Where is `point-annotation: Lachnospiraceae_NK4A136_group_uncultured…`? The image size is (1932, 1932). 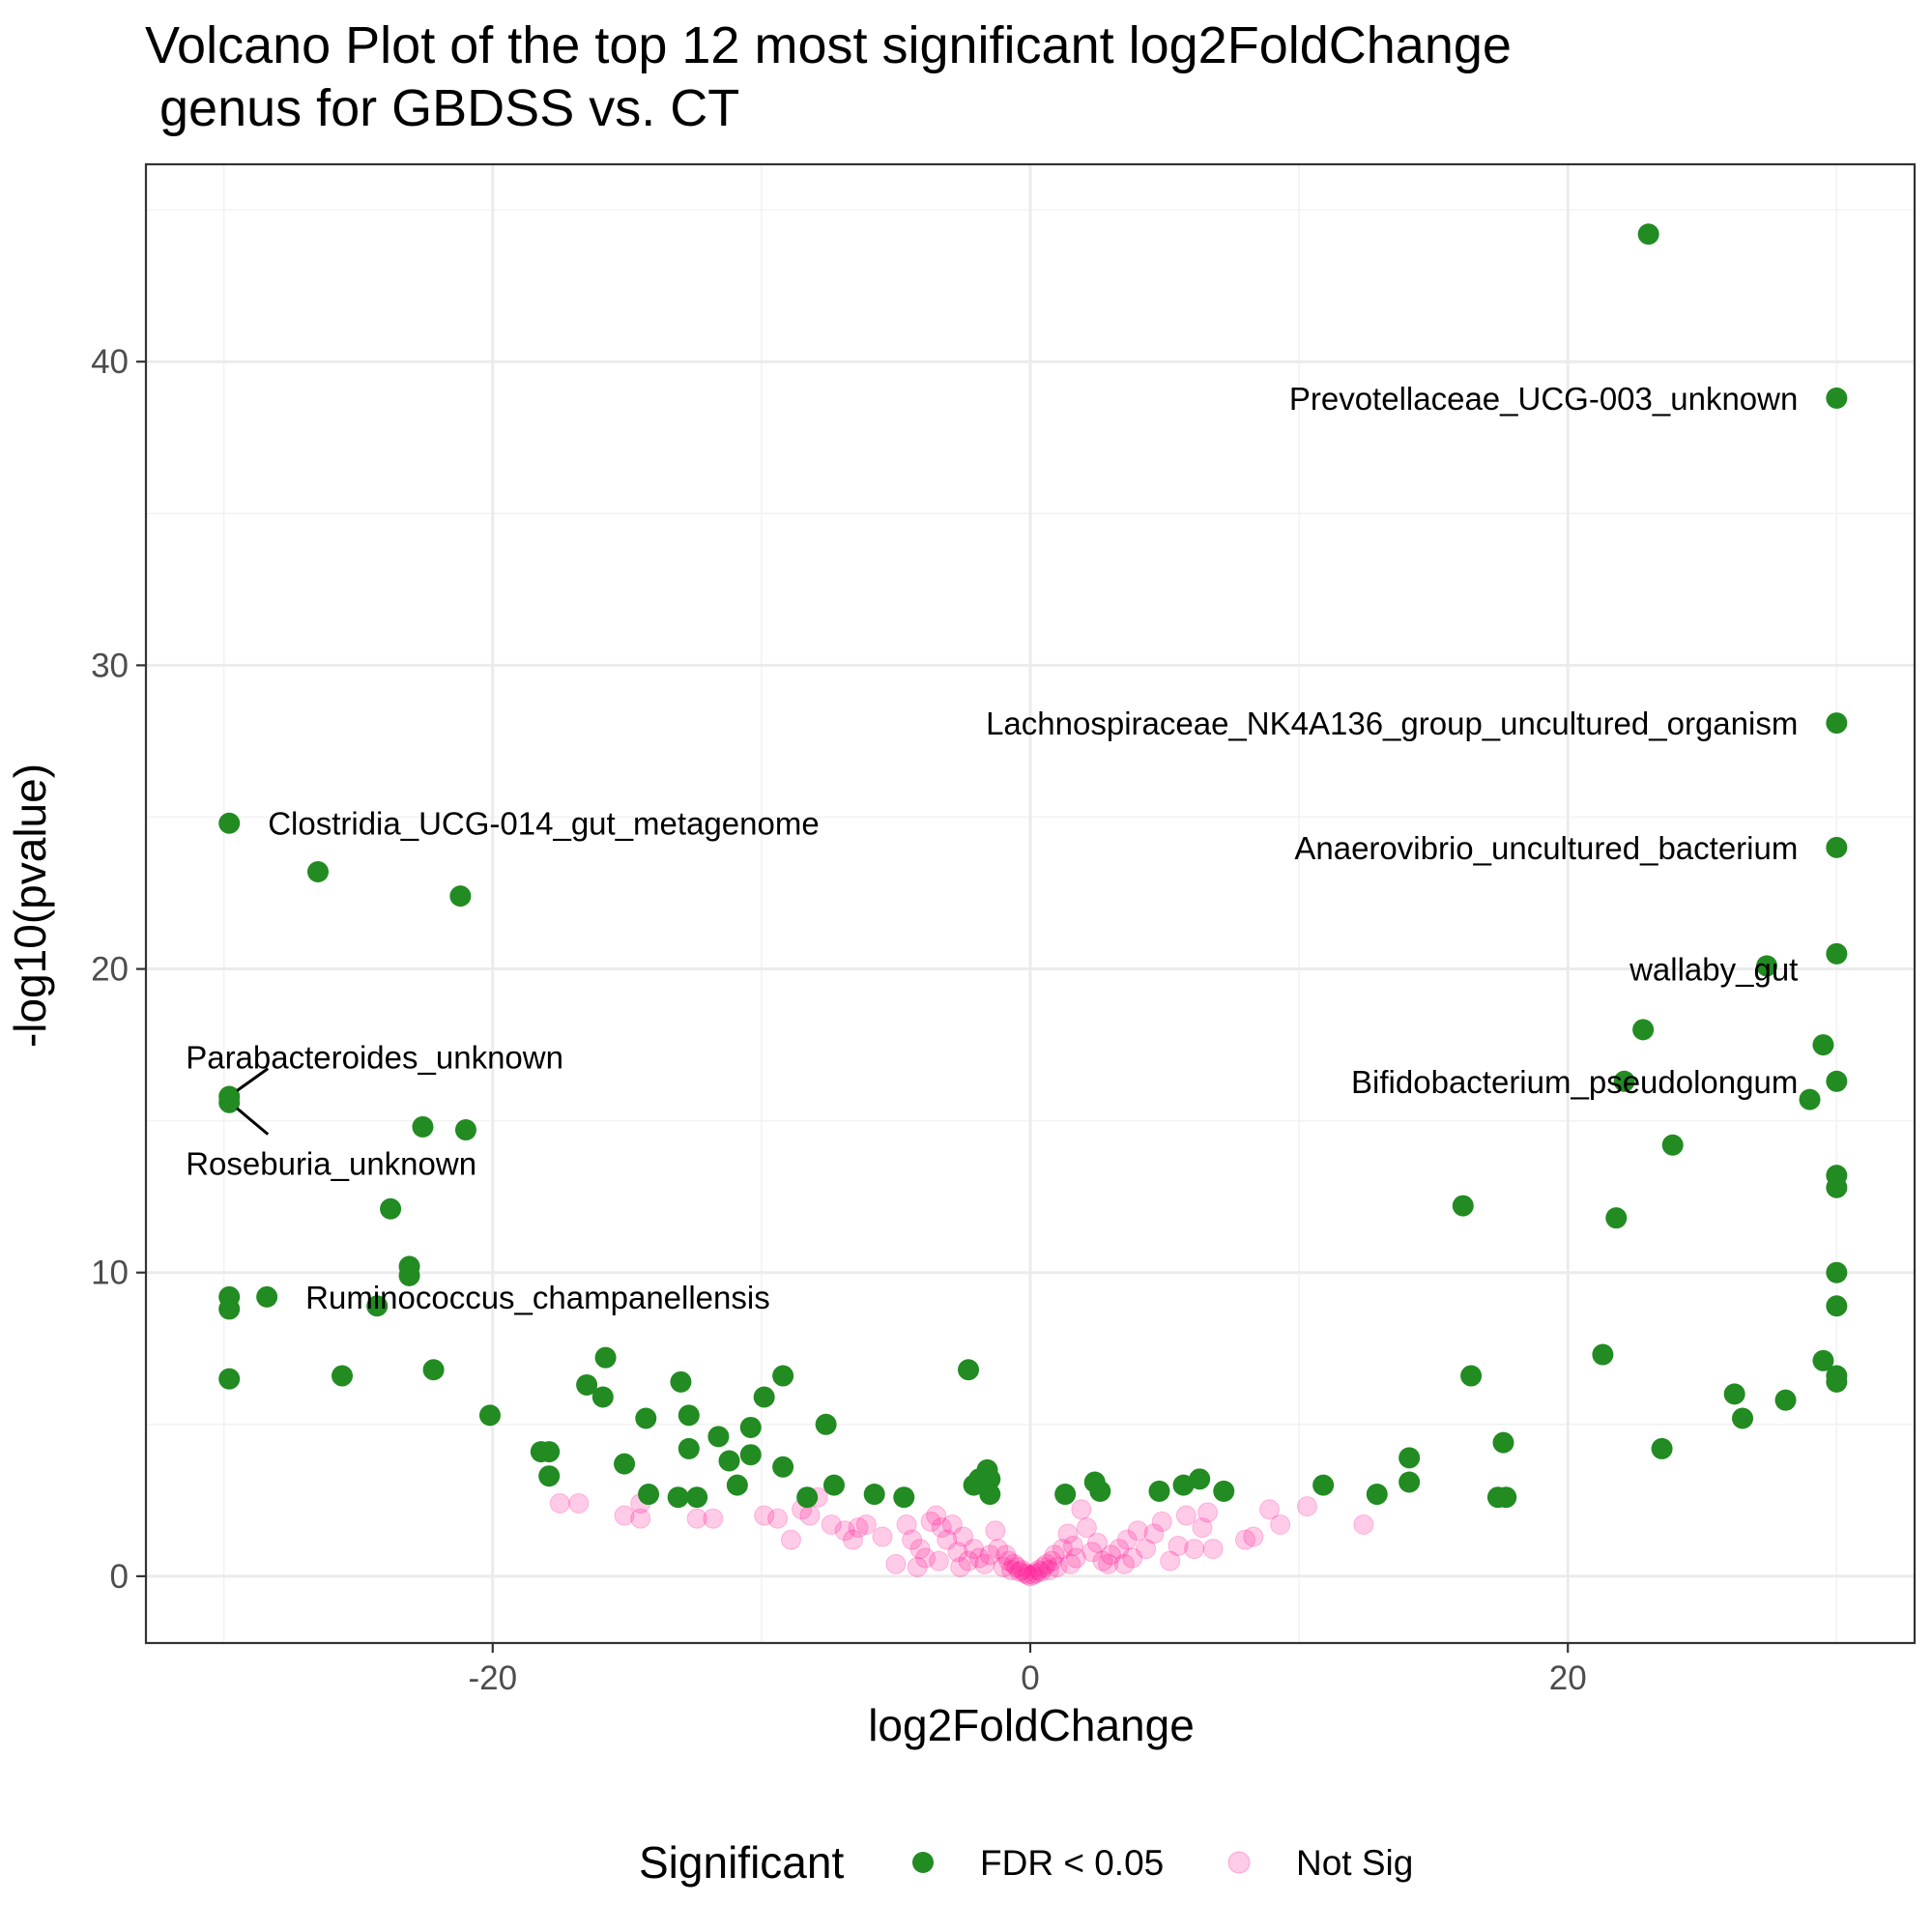 point-annotation: Lachnospiraceae_NK4A136_group_uncultured… is located at coordinates (1392, 723).